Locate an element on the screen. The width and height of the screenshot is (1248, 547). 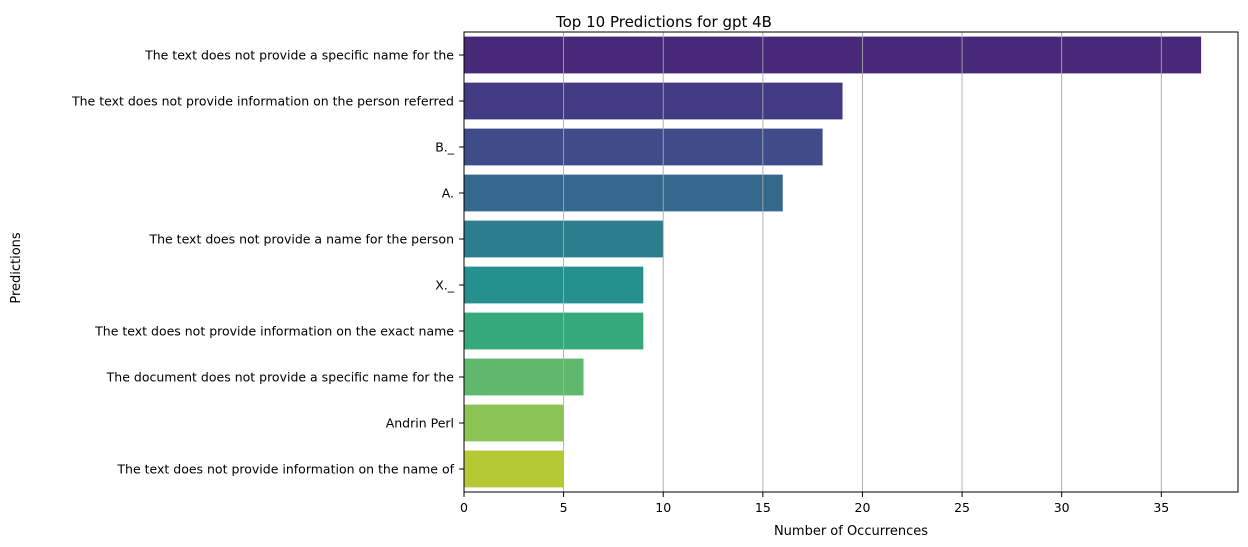
x-tick-label-5: 25 is located at coordinates (962, 507).